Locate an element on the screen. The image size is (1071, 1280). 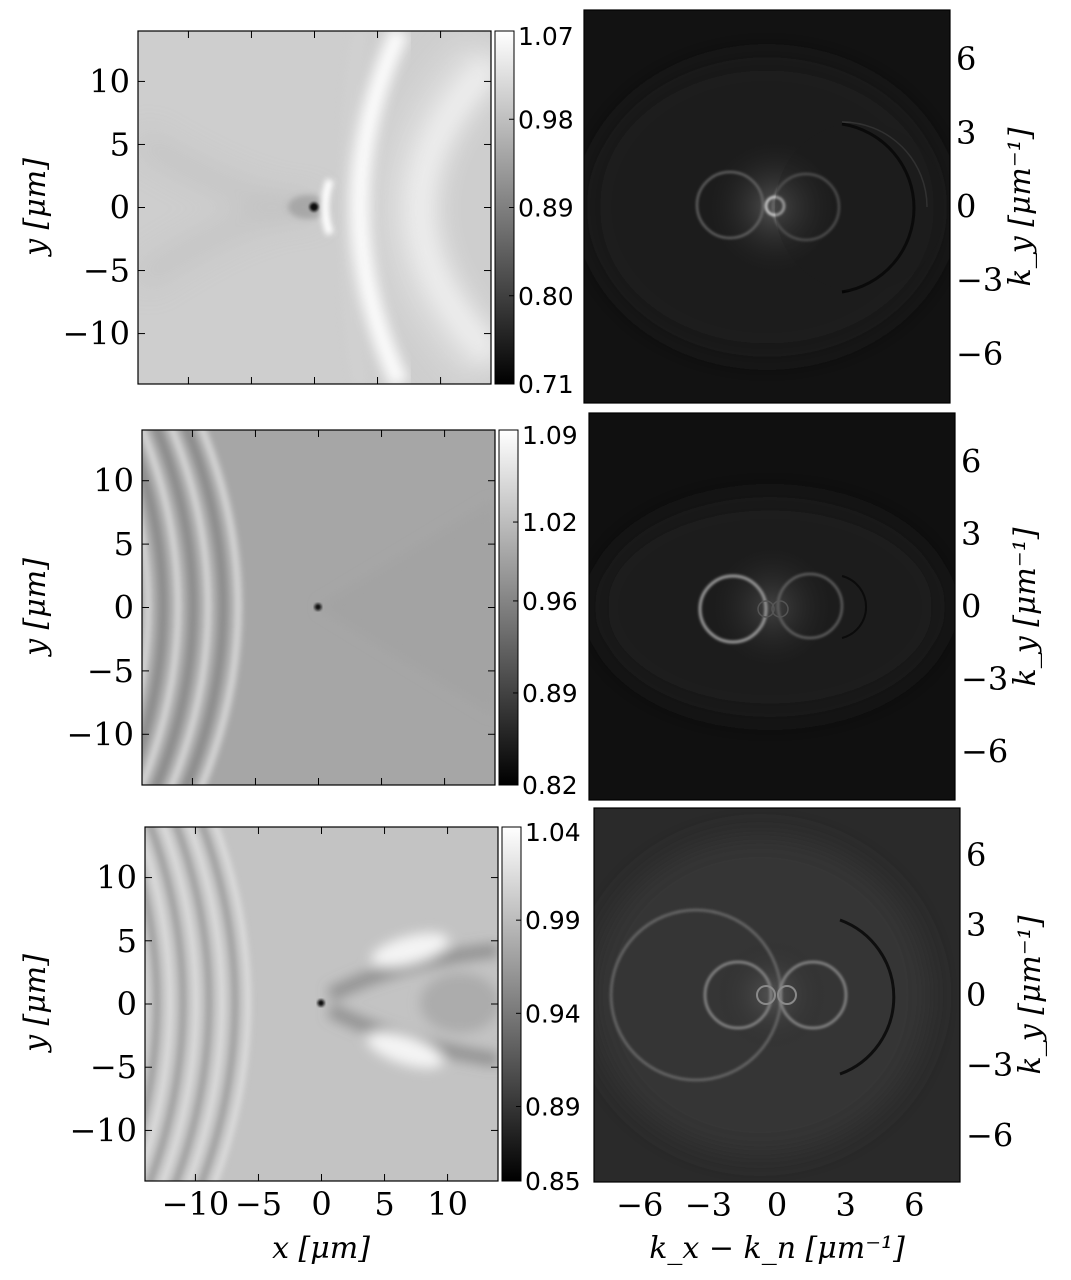
x-tick-label: −5 is located at coordinates (258, 1204).